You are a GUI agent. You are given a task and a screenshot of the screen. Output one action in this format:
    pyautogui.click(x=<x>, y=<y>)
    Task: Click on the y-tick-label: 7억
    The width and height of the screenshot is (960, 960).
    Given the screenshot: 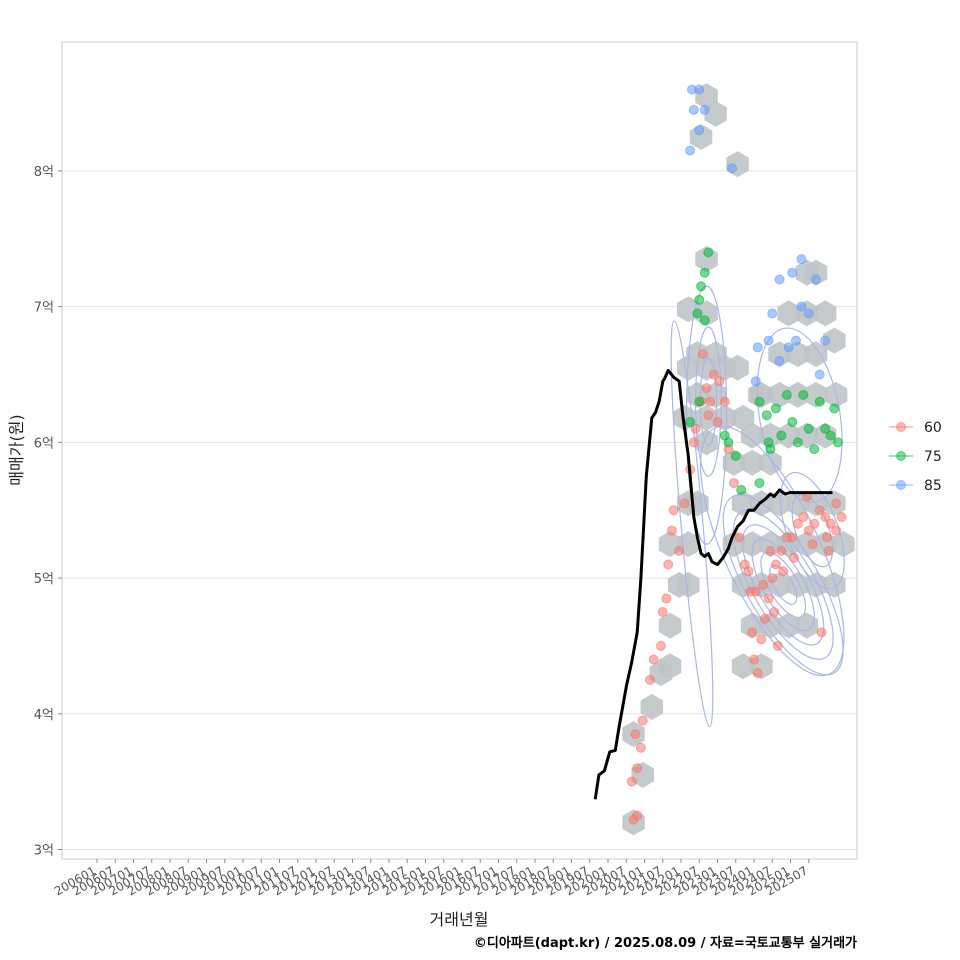 What is the action you would take?
    pyautogui.click(x=44, y=308)
    